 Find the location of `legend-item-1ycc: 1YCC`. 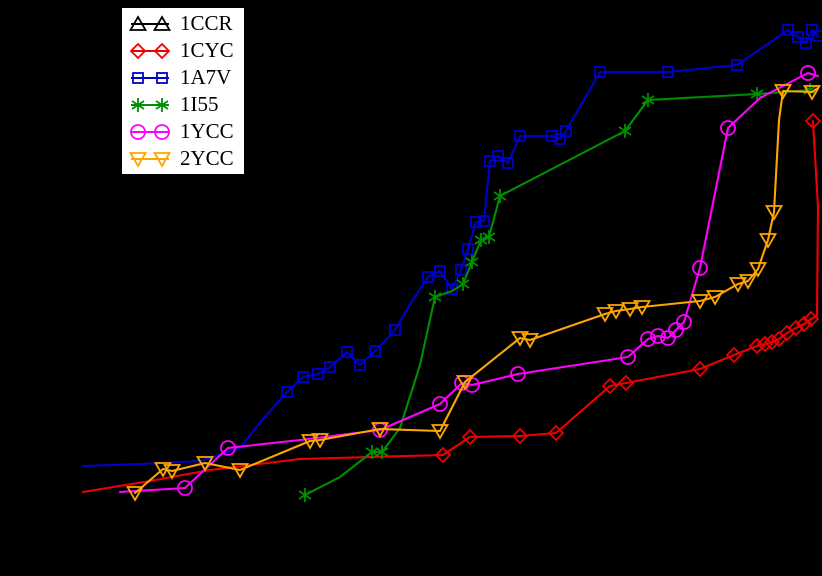

legend-item-1ycc: 1YCC is located at coordinates (181, 131).